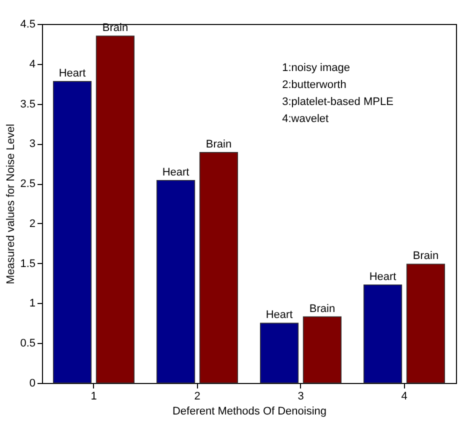 This screenshot has height=426, width=464. Describe the element at coordinates (11, 204) in the screenshot. I see `y-axis-title: Measured values for Noise Level` at that location.